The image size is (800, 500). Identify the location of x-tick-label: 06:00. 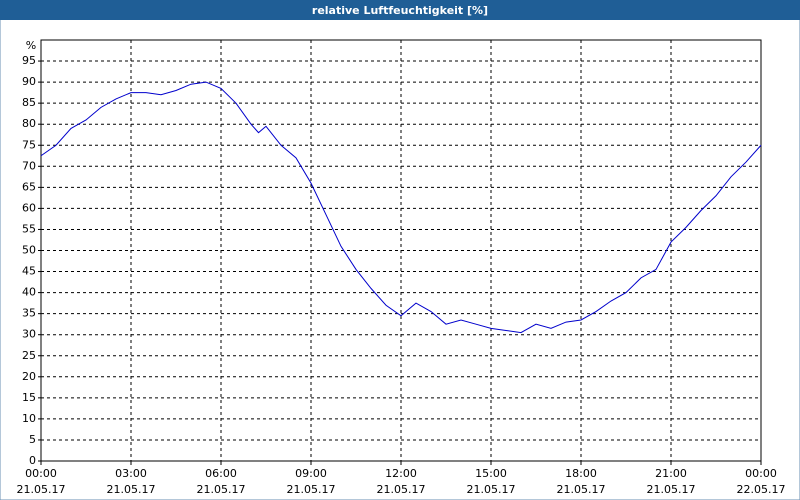
(221, 473).